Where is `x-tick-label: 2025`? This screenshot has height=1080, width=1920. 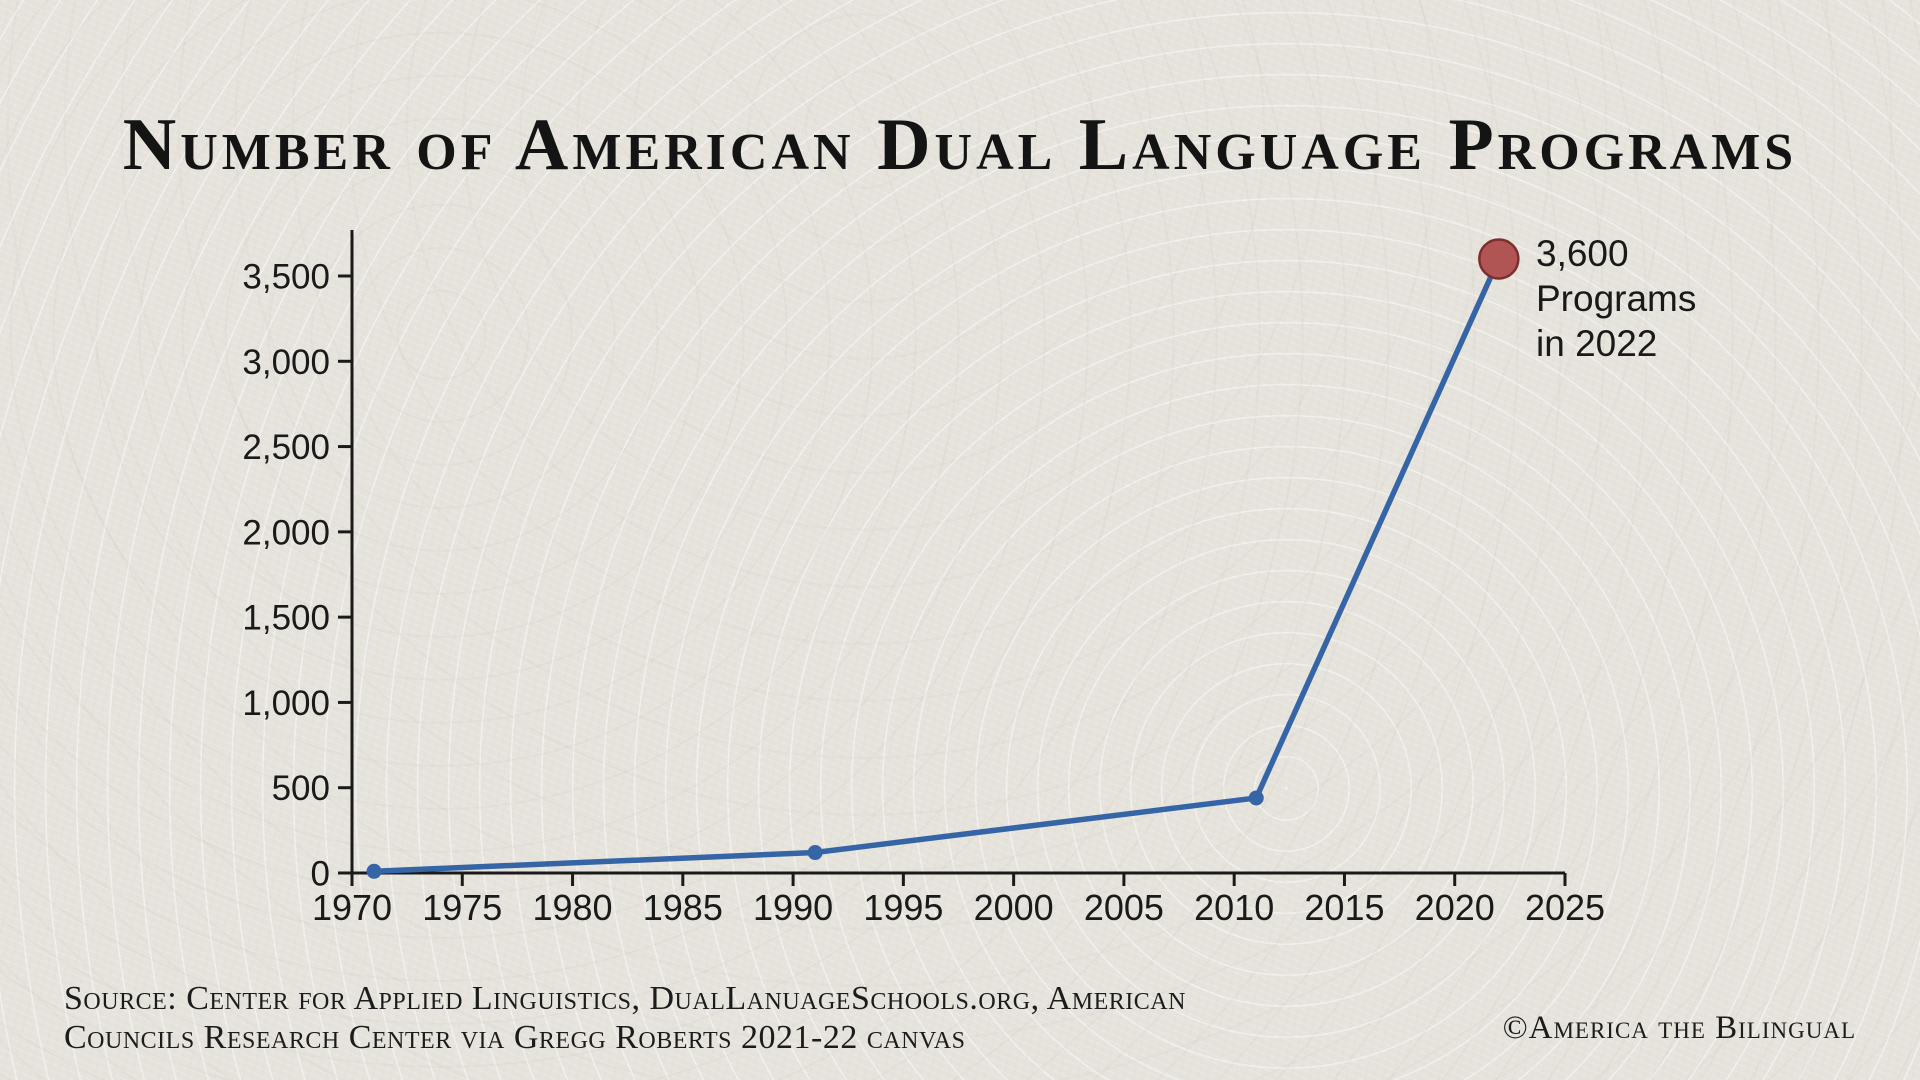
x-tick-label: 2025 is located at coordinates (1565, 907).